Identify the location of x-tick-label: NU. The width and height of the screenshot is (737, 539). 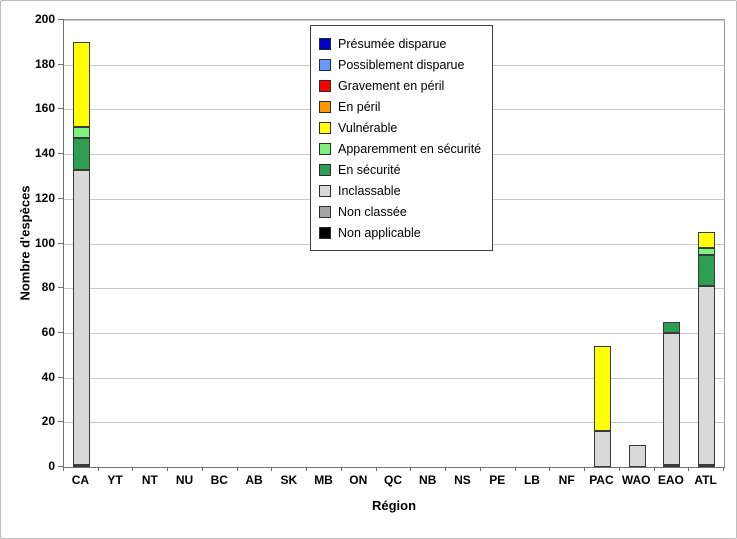
(184, 480).